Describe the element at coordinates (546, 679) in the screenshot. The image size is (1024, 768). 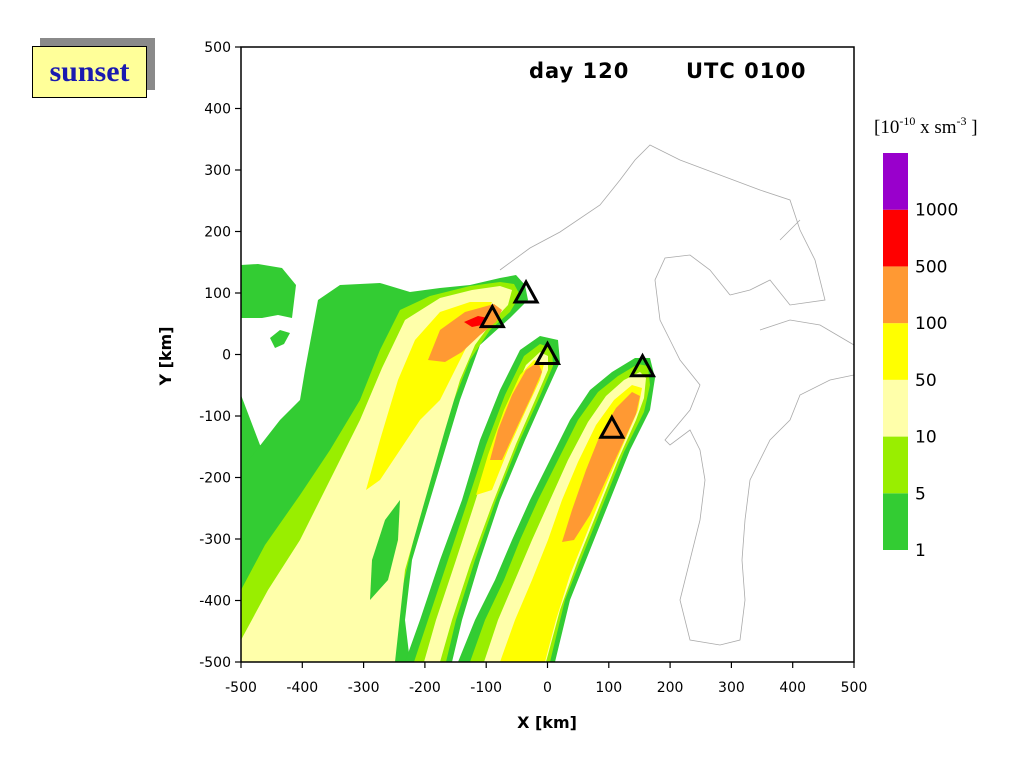
I see `x-axis-ticks: -500 -400 -300 -200 -100 0 100 200 300 400 500` at that location.